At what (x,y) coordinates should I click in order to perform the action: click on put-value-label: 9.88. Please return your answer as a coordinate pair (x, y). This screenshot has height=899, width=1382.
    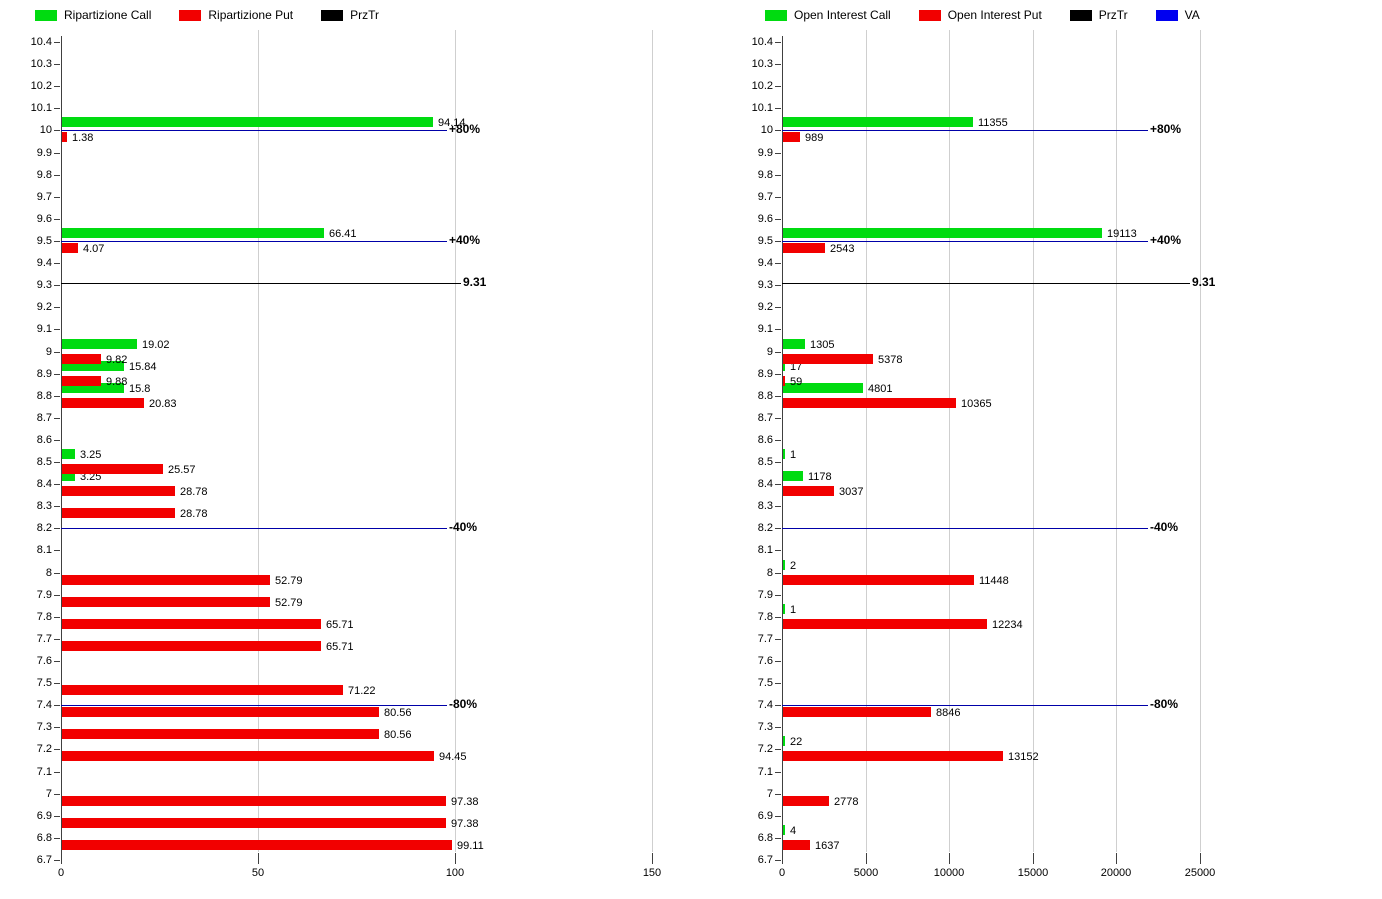
    Looking at the image, I should click on (117, 382).